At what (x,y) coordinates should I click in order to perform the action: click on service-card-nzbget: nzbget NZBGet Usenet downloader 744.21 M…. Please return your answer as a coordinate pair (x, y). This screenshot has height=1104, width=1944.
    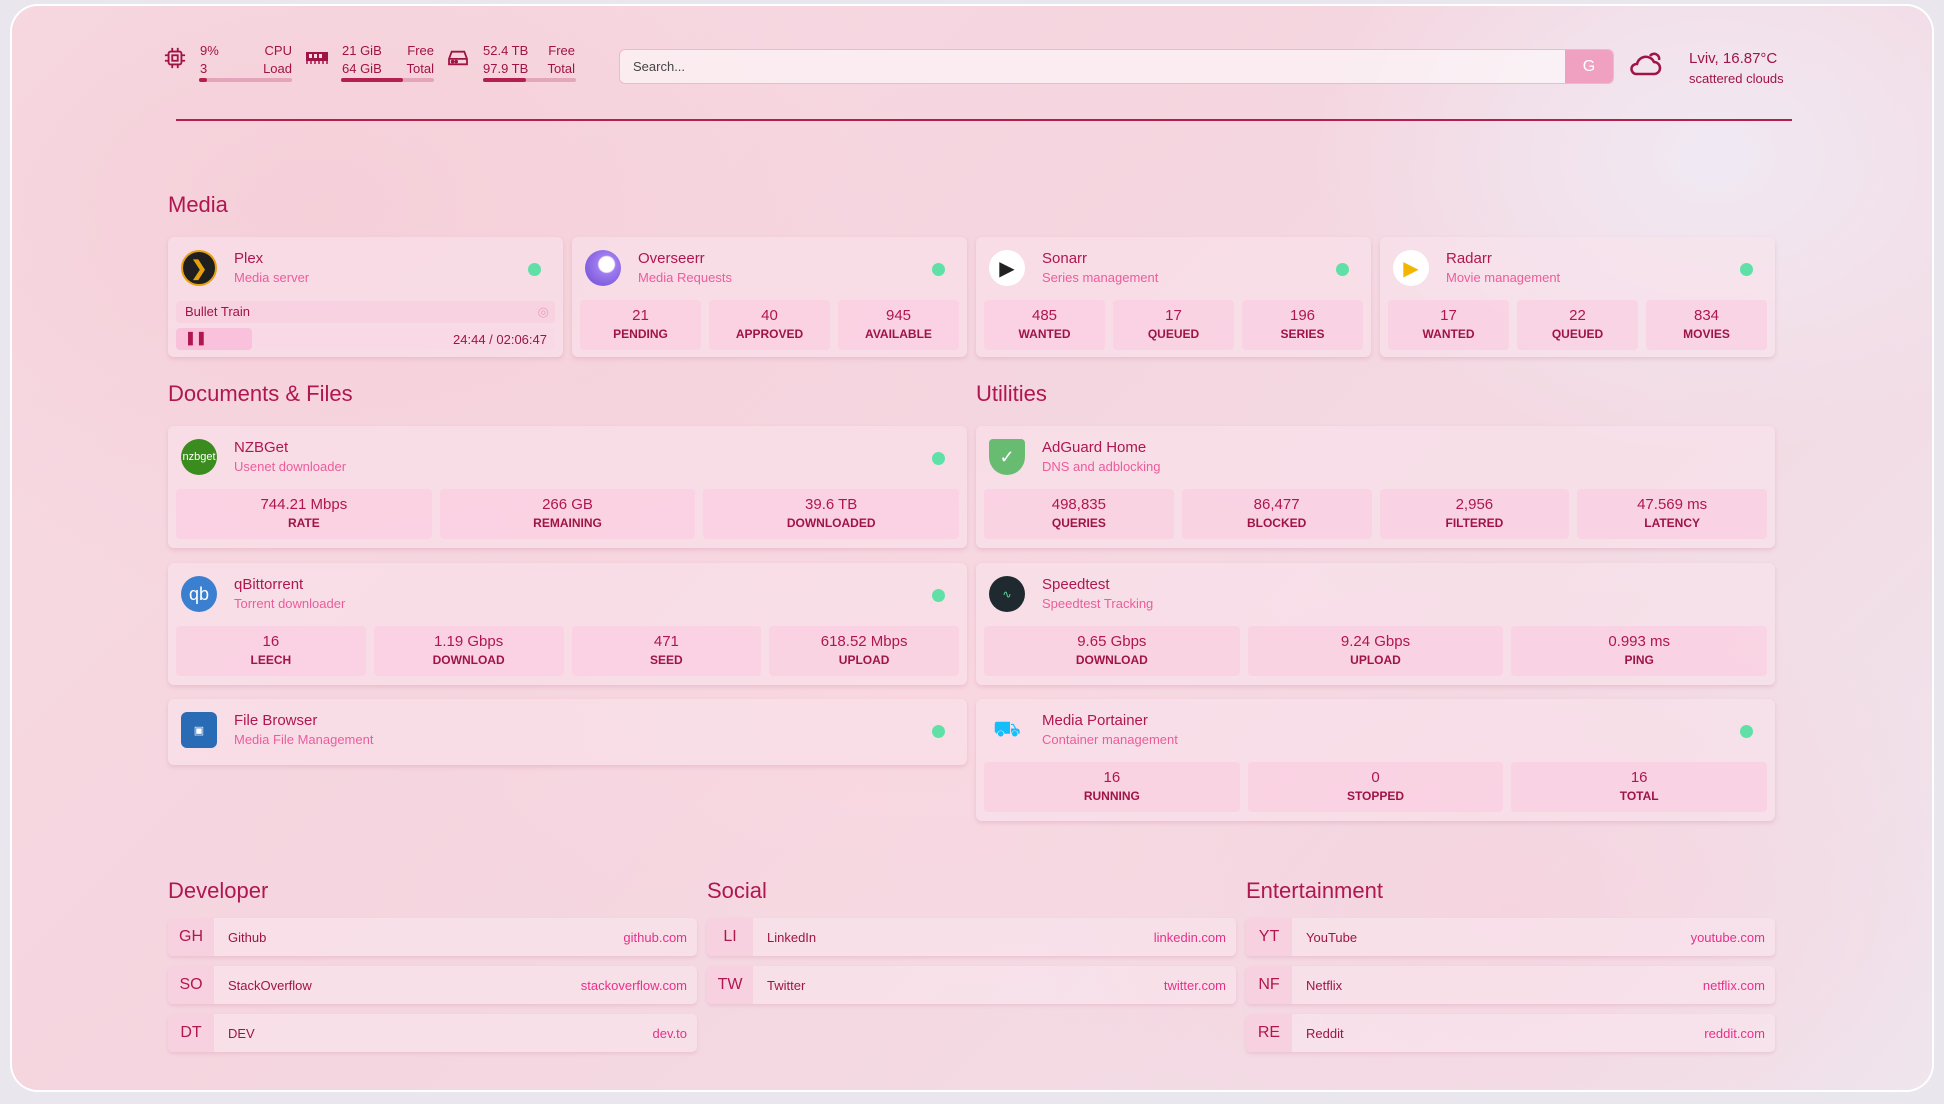
    Looking at the image, I should click on (567, 487).